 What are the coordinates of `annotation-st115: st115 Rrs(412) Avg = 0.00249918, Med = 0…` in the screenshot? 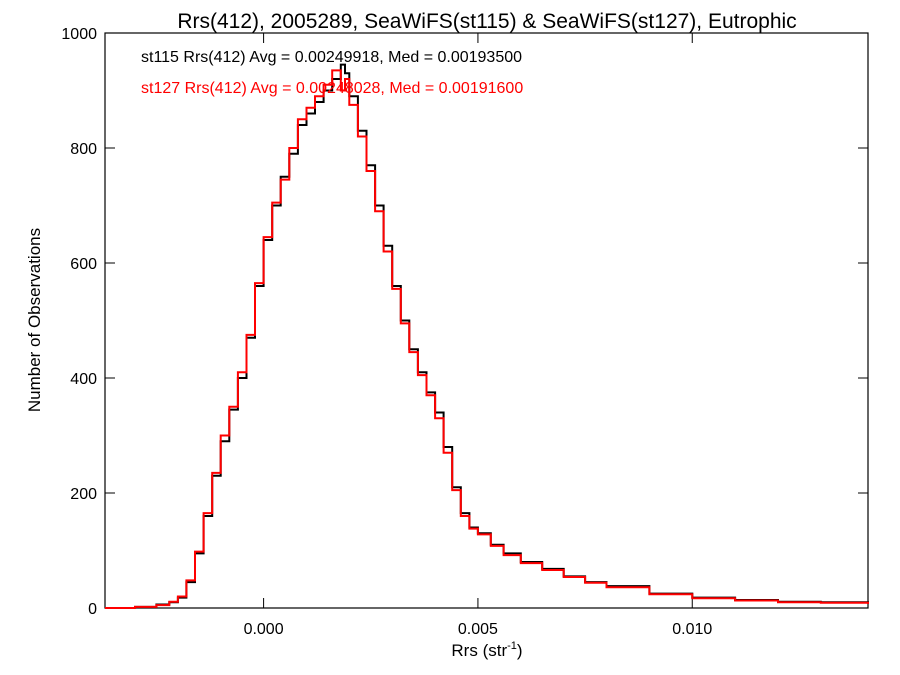 It's located at (331, 57).